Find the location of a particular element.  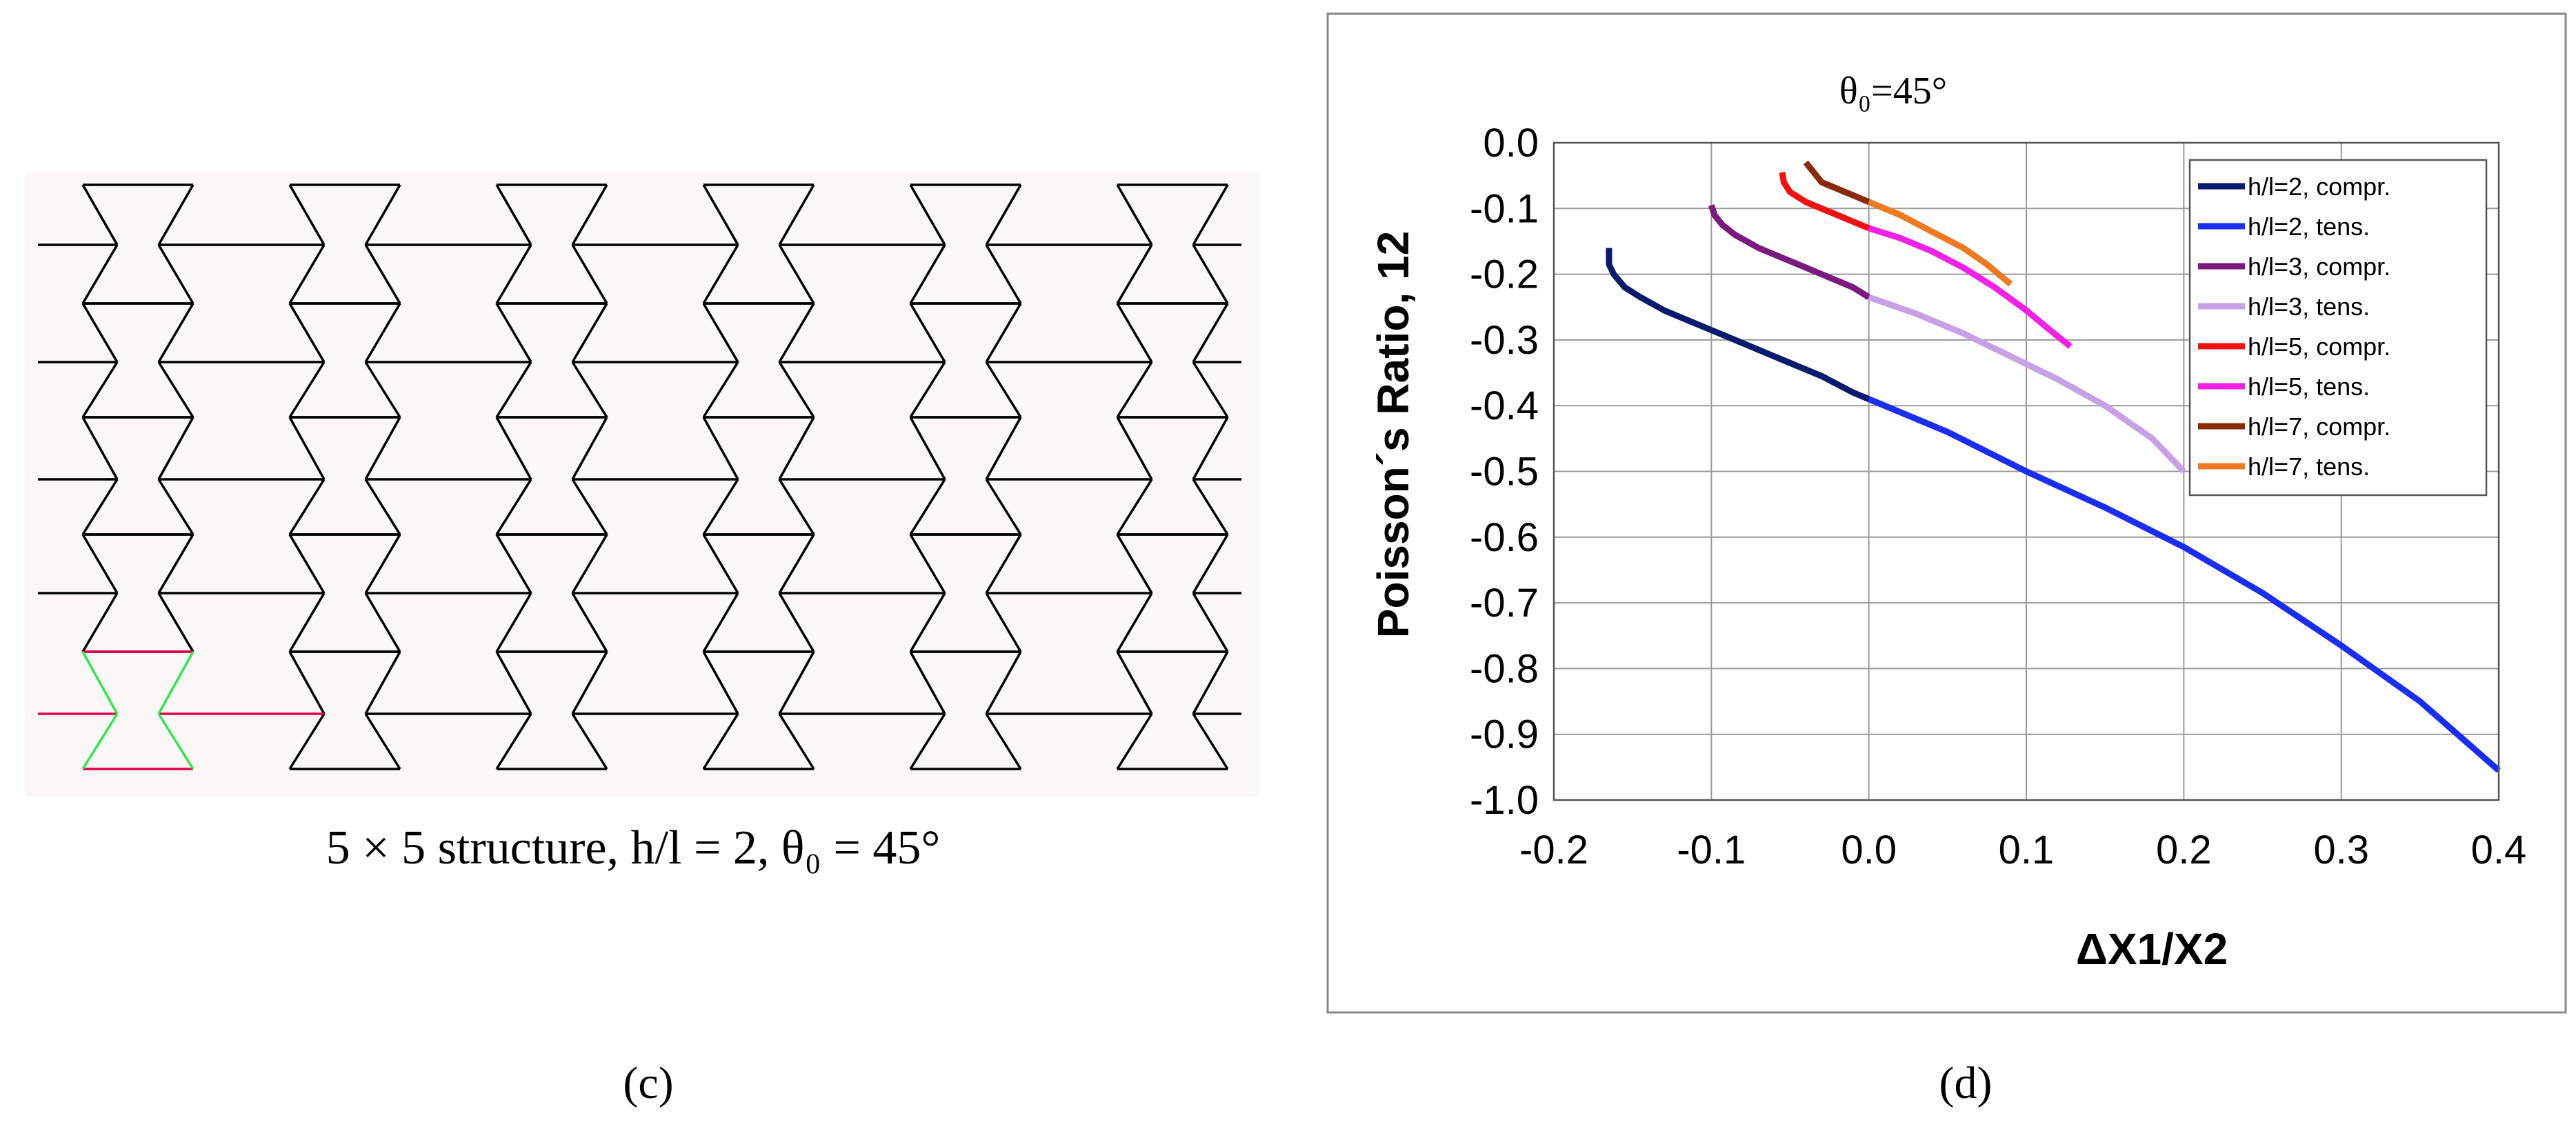

legend-entry: h/l=5, compr. is located at coordinates (2319, 346).